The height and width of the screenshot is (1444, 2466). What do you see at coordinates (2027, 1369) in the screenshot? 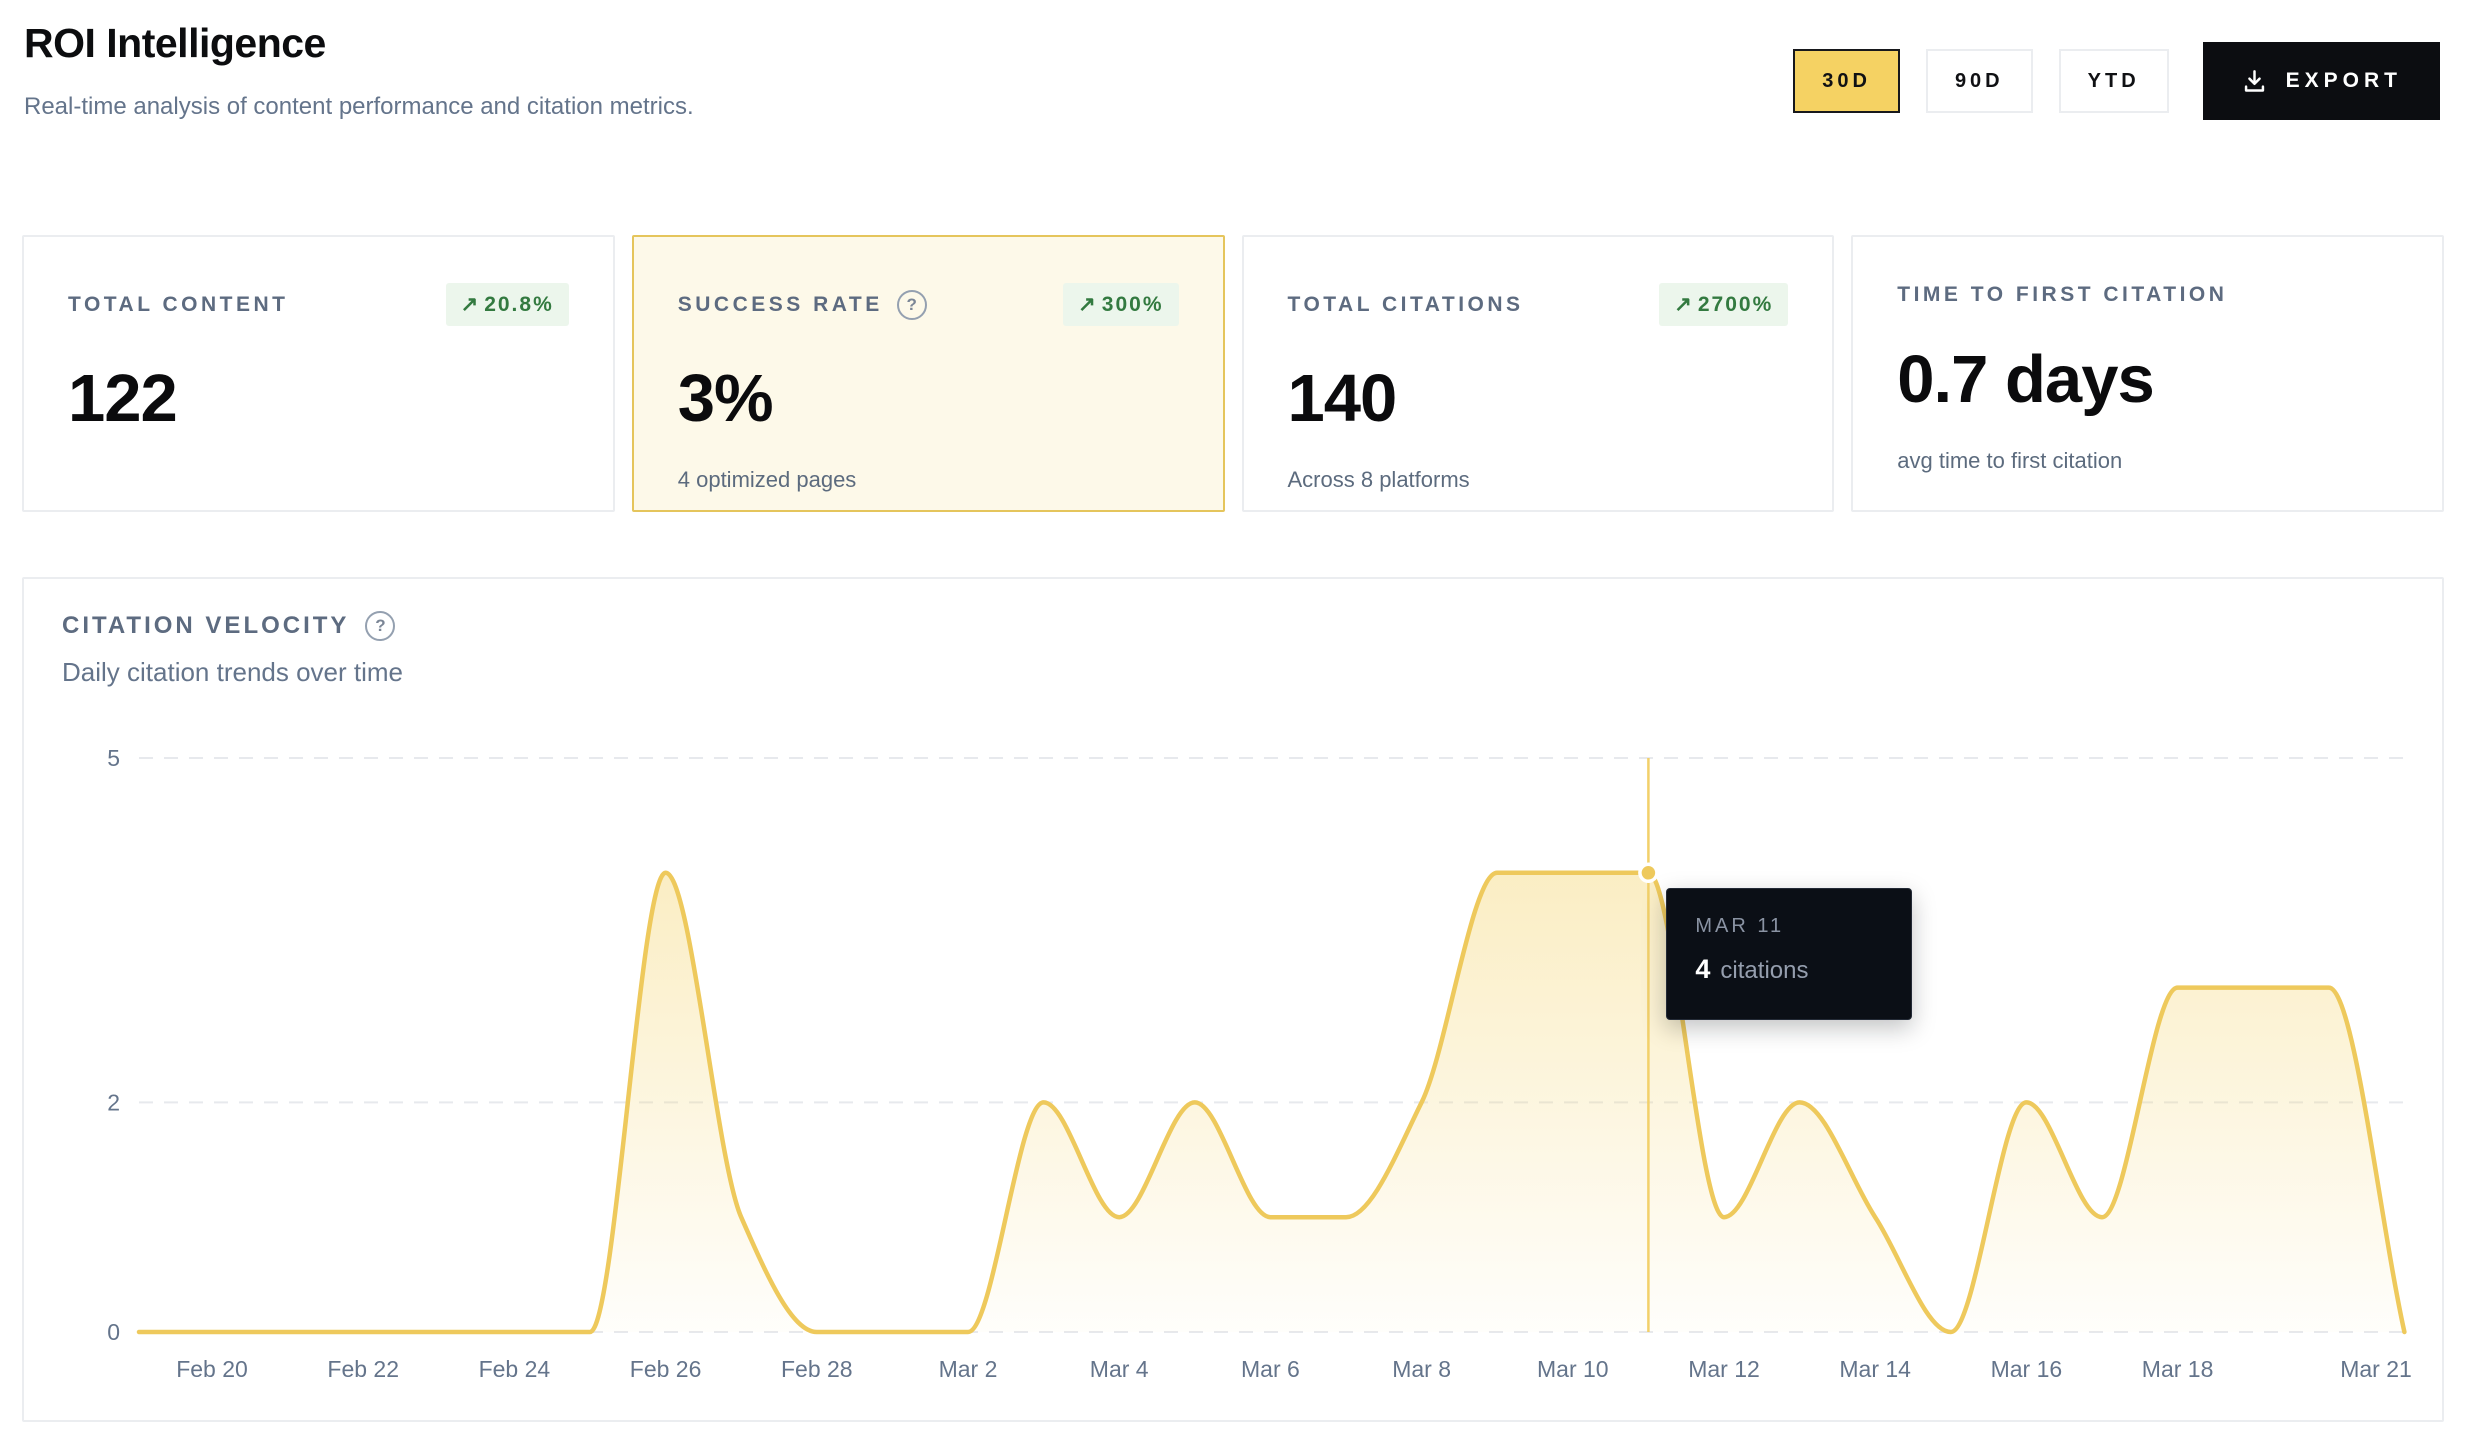
I see `x-axis-tick-label: Mar 16` at bounding box center [2027, 1369].